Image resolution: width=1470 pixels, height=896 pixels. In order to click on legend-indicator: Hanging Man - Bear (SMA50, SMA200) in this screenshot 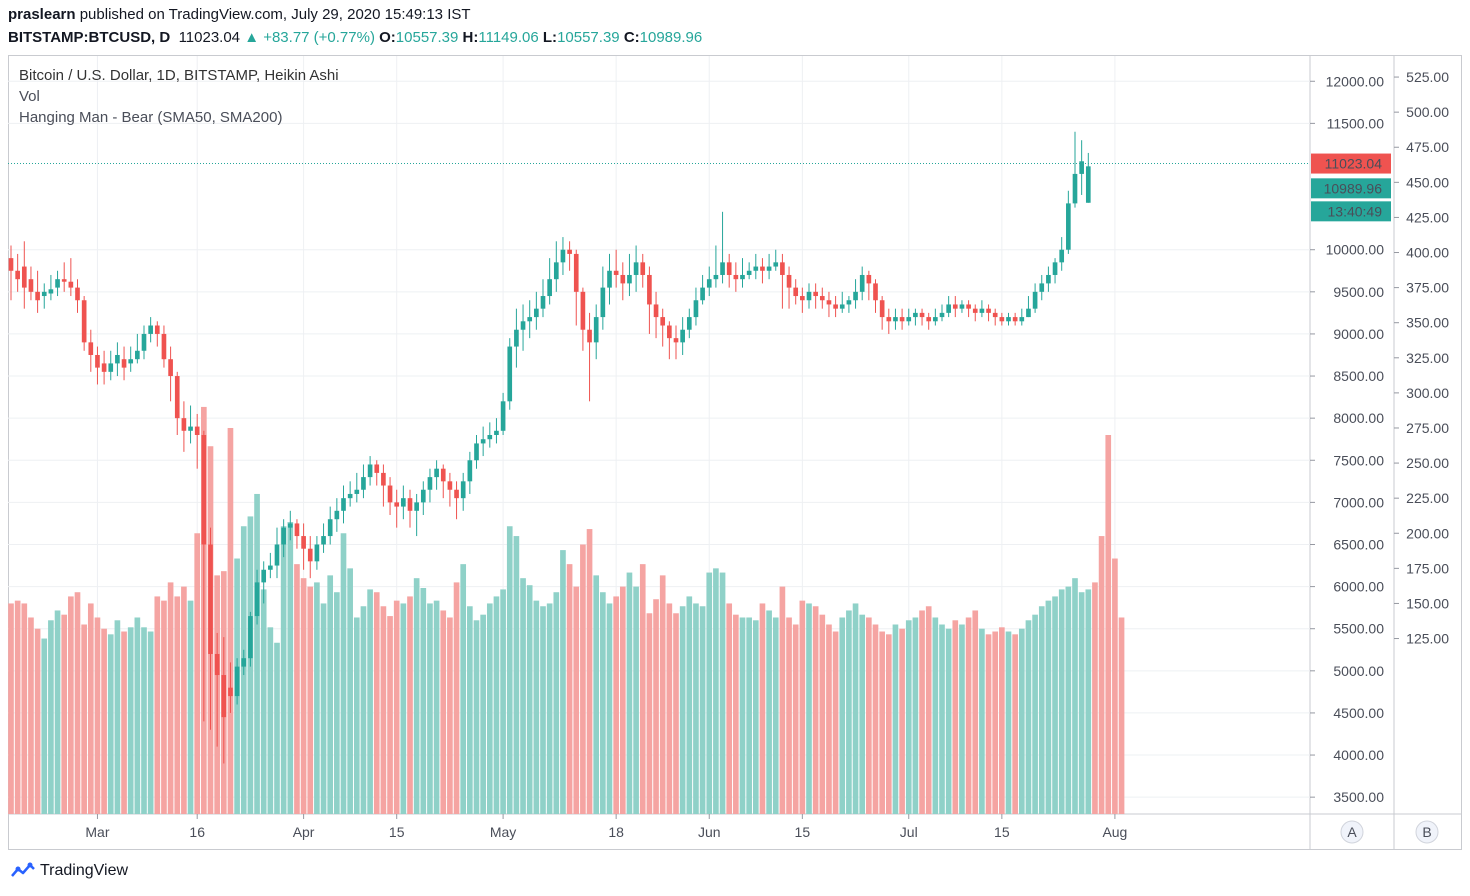, I will do `click(151, 117)`.